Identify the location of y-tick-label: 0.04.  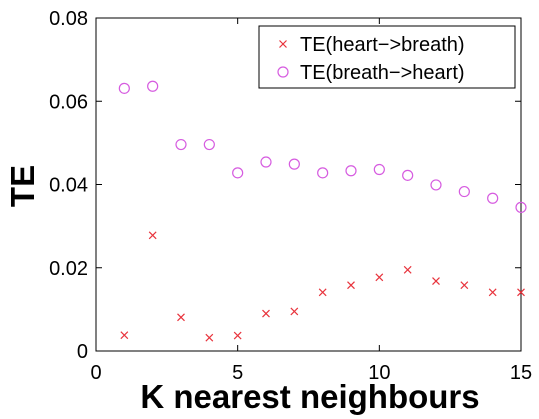
(68, 186).